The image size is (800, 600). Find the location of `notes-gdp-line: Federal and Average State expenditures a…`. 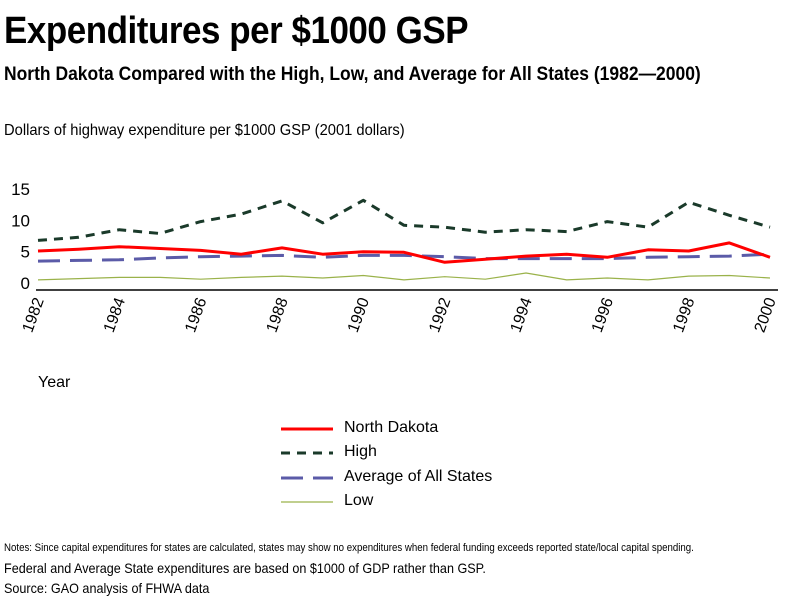

notes-gdp-line: Federal and Average State expenditures a… is located at coordinates (245, 568).